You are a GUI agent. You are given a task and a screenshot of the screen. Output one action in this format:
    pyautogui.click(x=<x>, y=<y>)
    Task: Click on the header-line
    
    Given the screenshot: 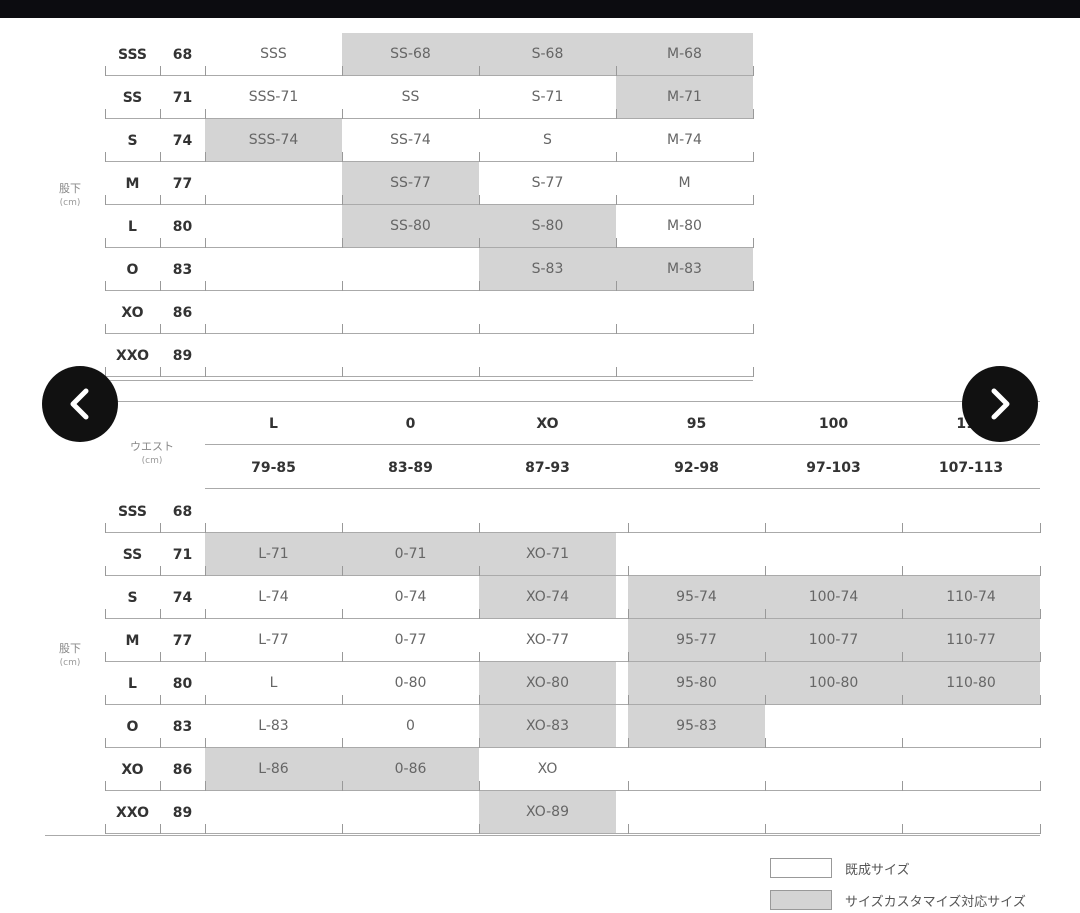 What is the action you would take?
    pyautogui.click(x=622, y=444)
    